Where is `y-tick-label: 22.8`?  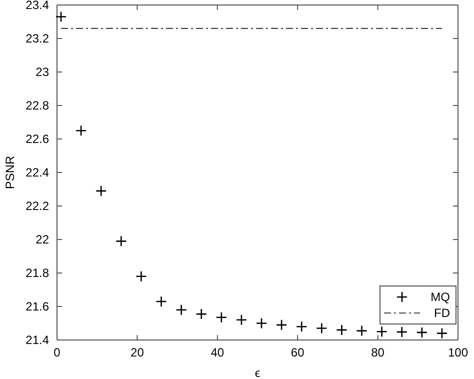 y-tick-label: 22.8 is located at coordinates (38, 105).